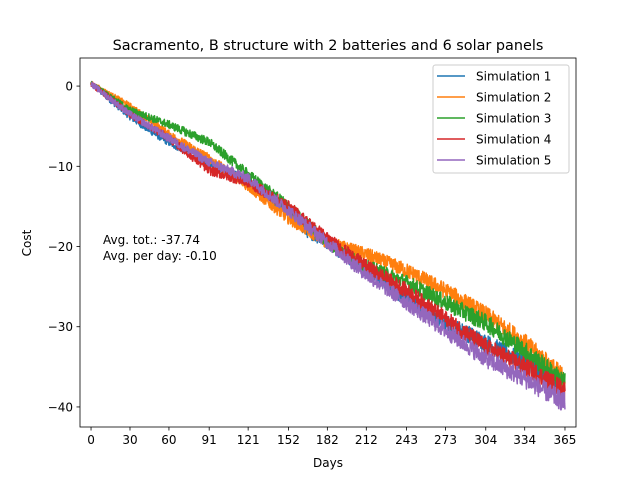 This screenshot has height=480, width=640. I want to click on legend-entry: Simulation 3, so click(513, 119).